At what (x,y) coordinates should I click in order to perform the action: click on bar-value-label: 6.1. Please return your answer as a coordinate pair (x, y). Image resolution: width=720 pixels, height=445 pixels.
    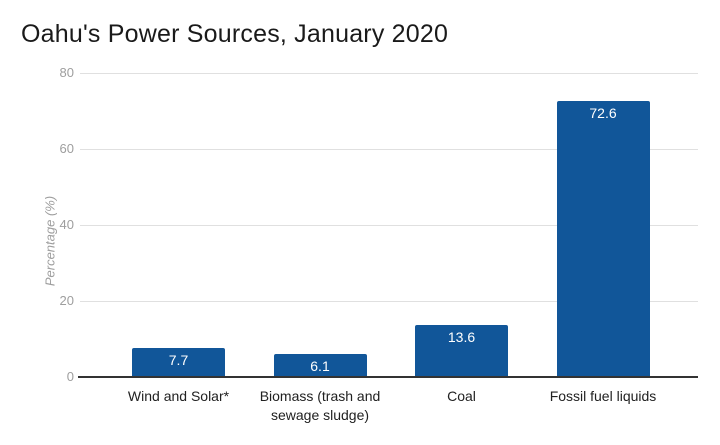
    Looking at the image, I should click on (320, 365).